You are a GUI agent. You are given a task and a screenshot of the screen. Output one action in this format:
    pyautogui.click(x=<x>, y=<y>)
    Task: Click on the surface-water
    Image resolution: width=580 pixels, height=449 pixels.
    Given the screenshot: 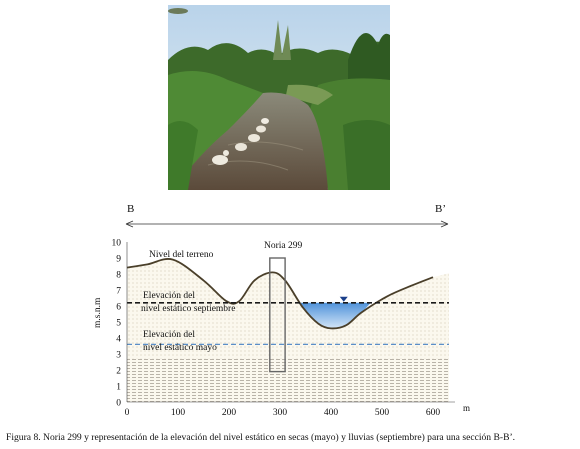 What is the action you would take?
    pyautogui.click(x=334, y=315)
    